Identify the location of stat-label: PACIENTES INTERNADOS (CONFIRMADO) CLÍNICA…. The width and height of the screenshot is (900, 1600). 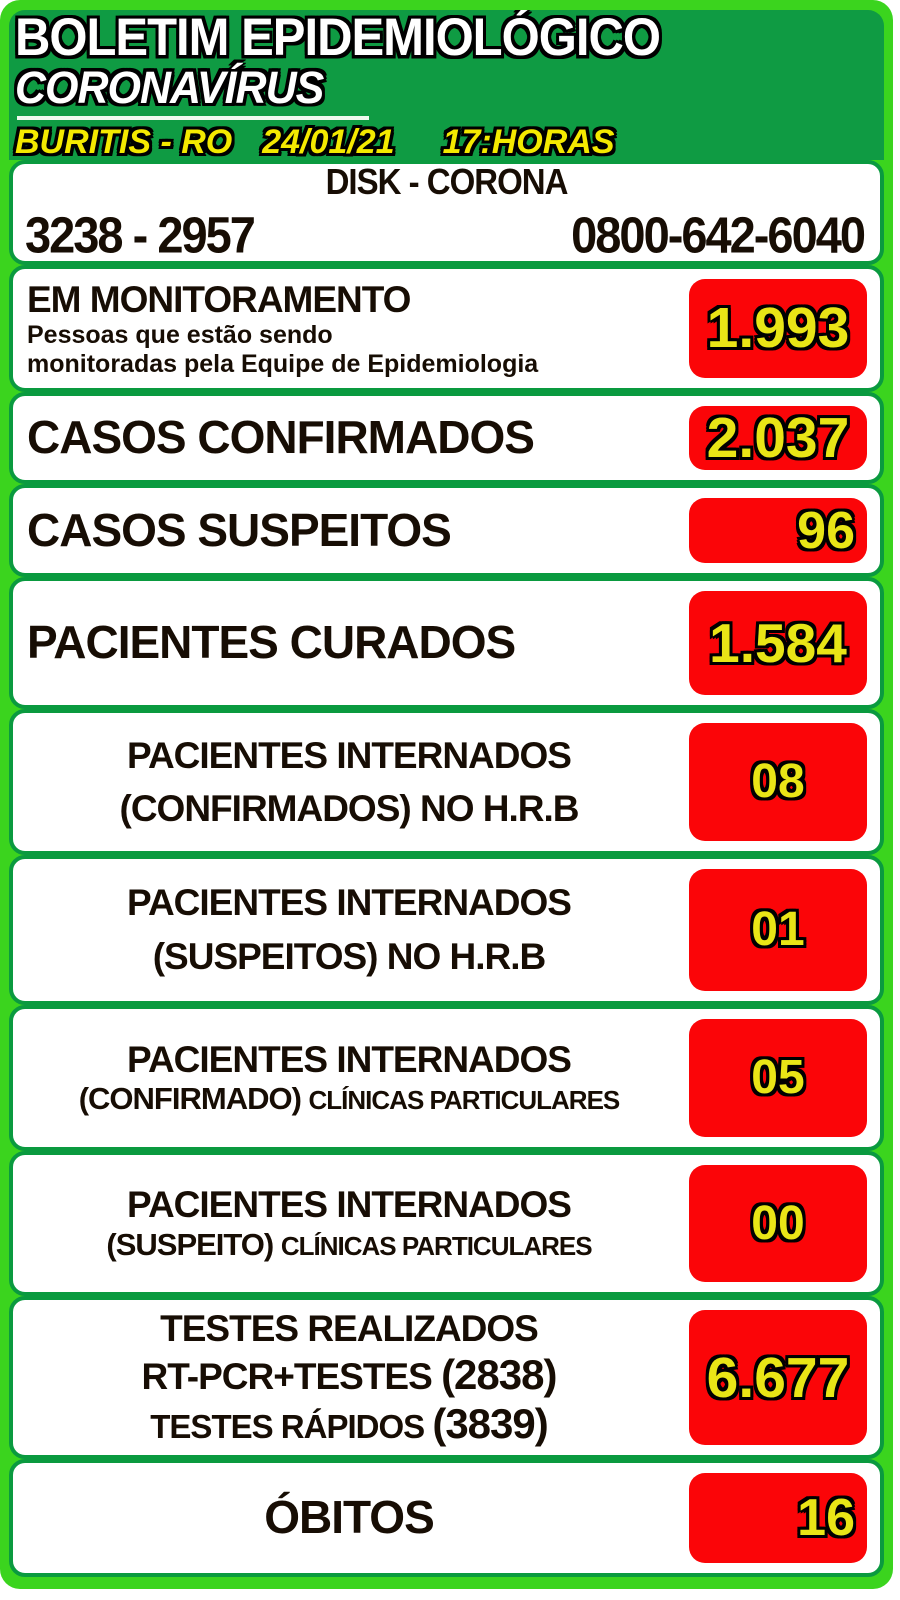
(347, 1078).